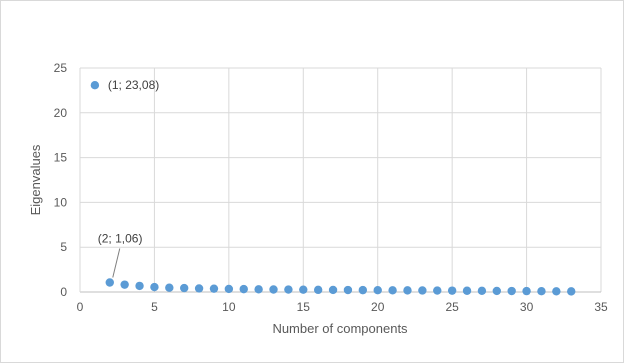 This screenshot has height=363, width=624. Describe the element at coordinates (340, 328) in the screenshot. I see `x-axis-title: Number of components` at that location.